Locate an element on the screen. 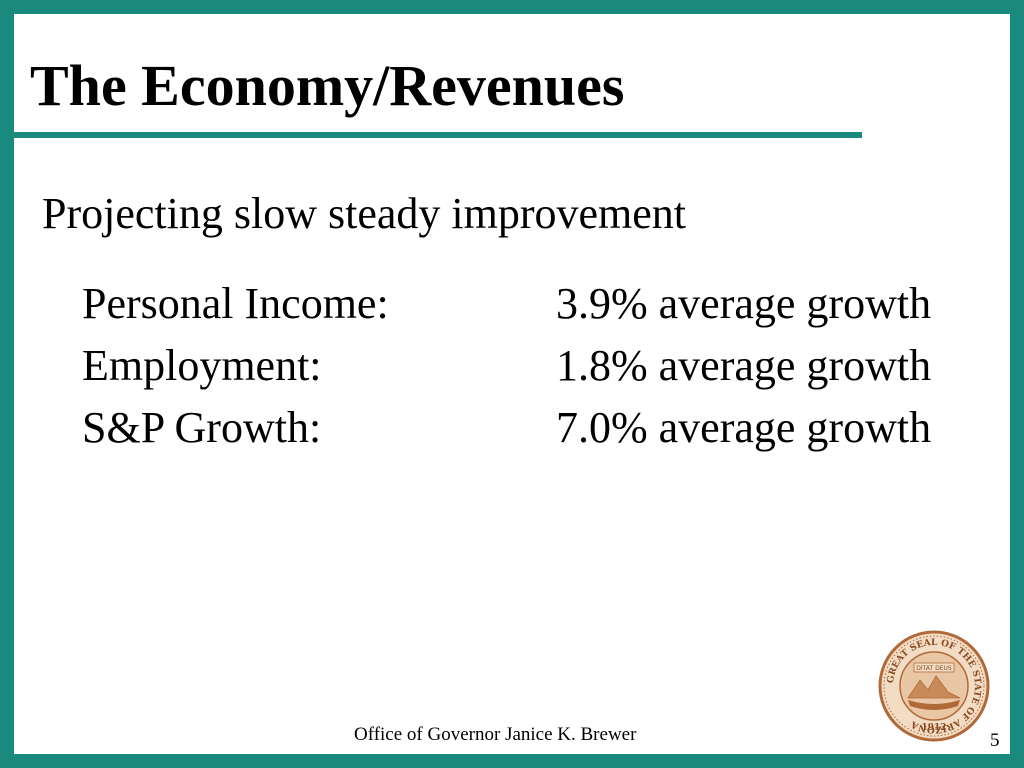 This screenshot has width=1024, height=768. slide-title: The Economy/Revenues is located at coordinates (327, 85).